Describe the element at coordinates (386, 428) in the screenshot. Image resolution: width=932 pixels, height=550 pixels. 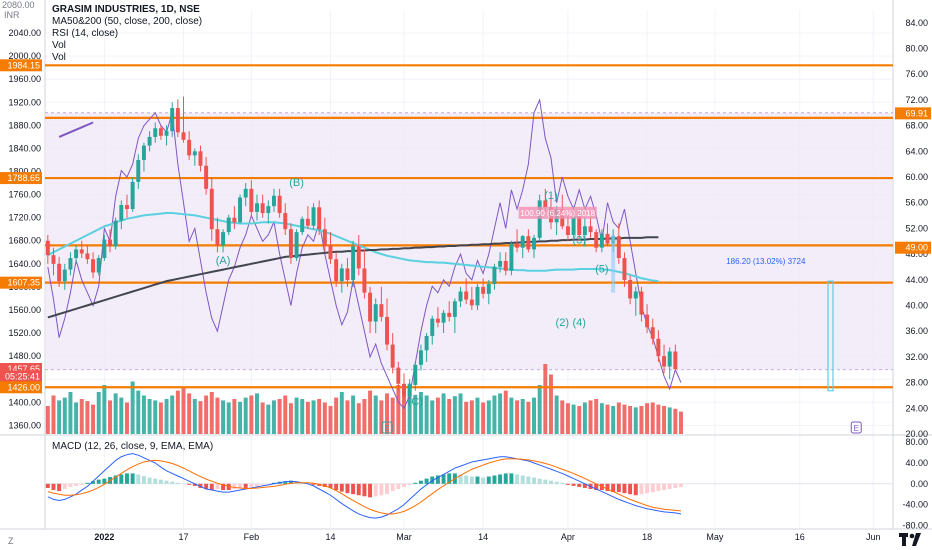
I see `event-mark: E` at that location.